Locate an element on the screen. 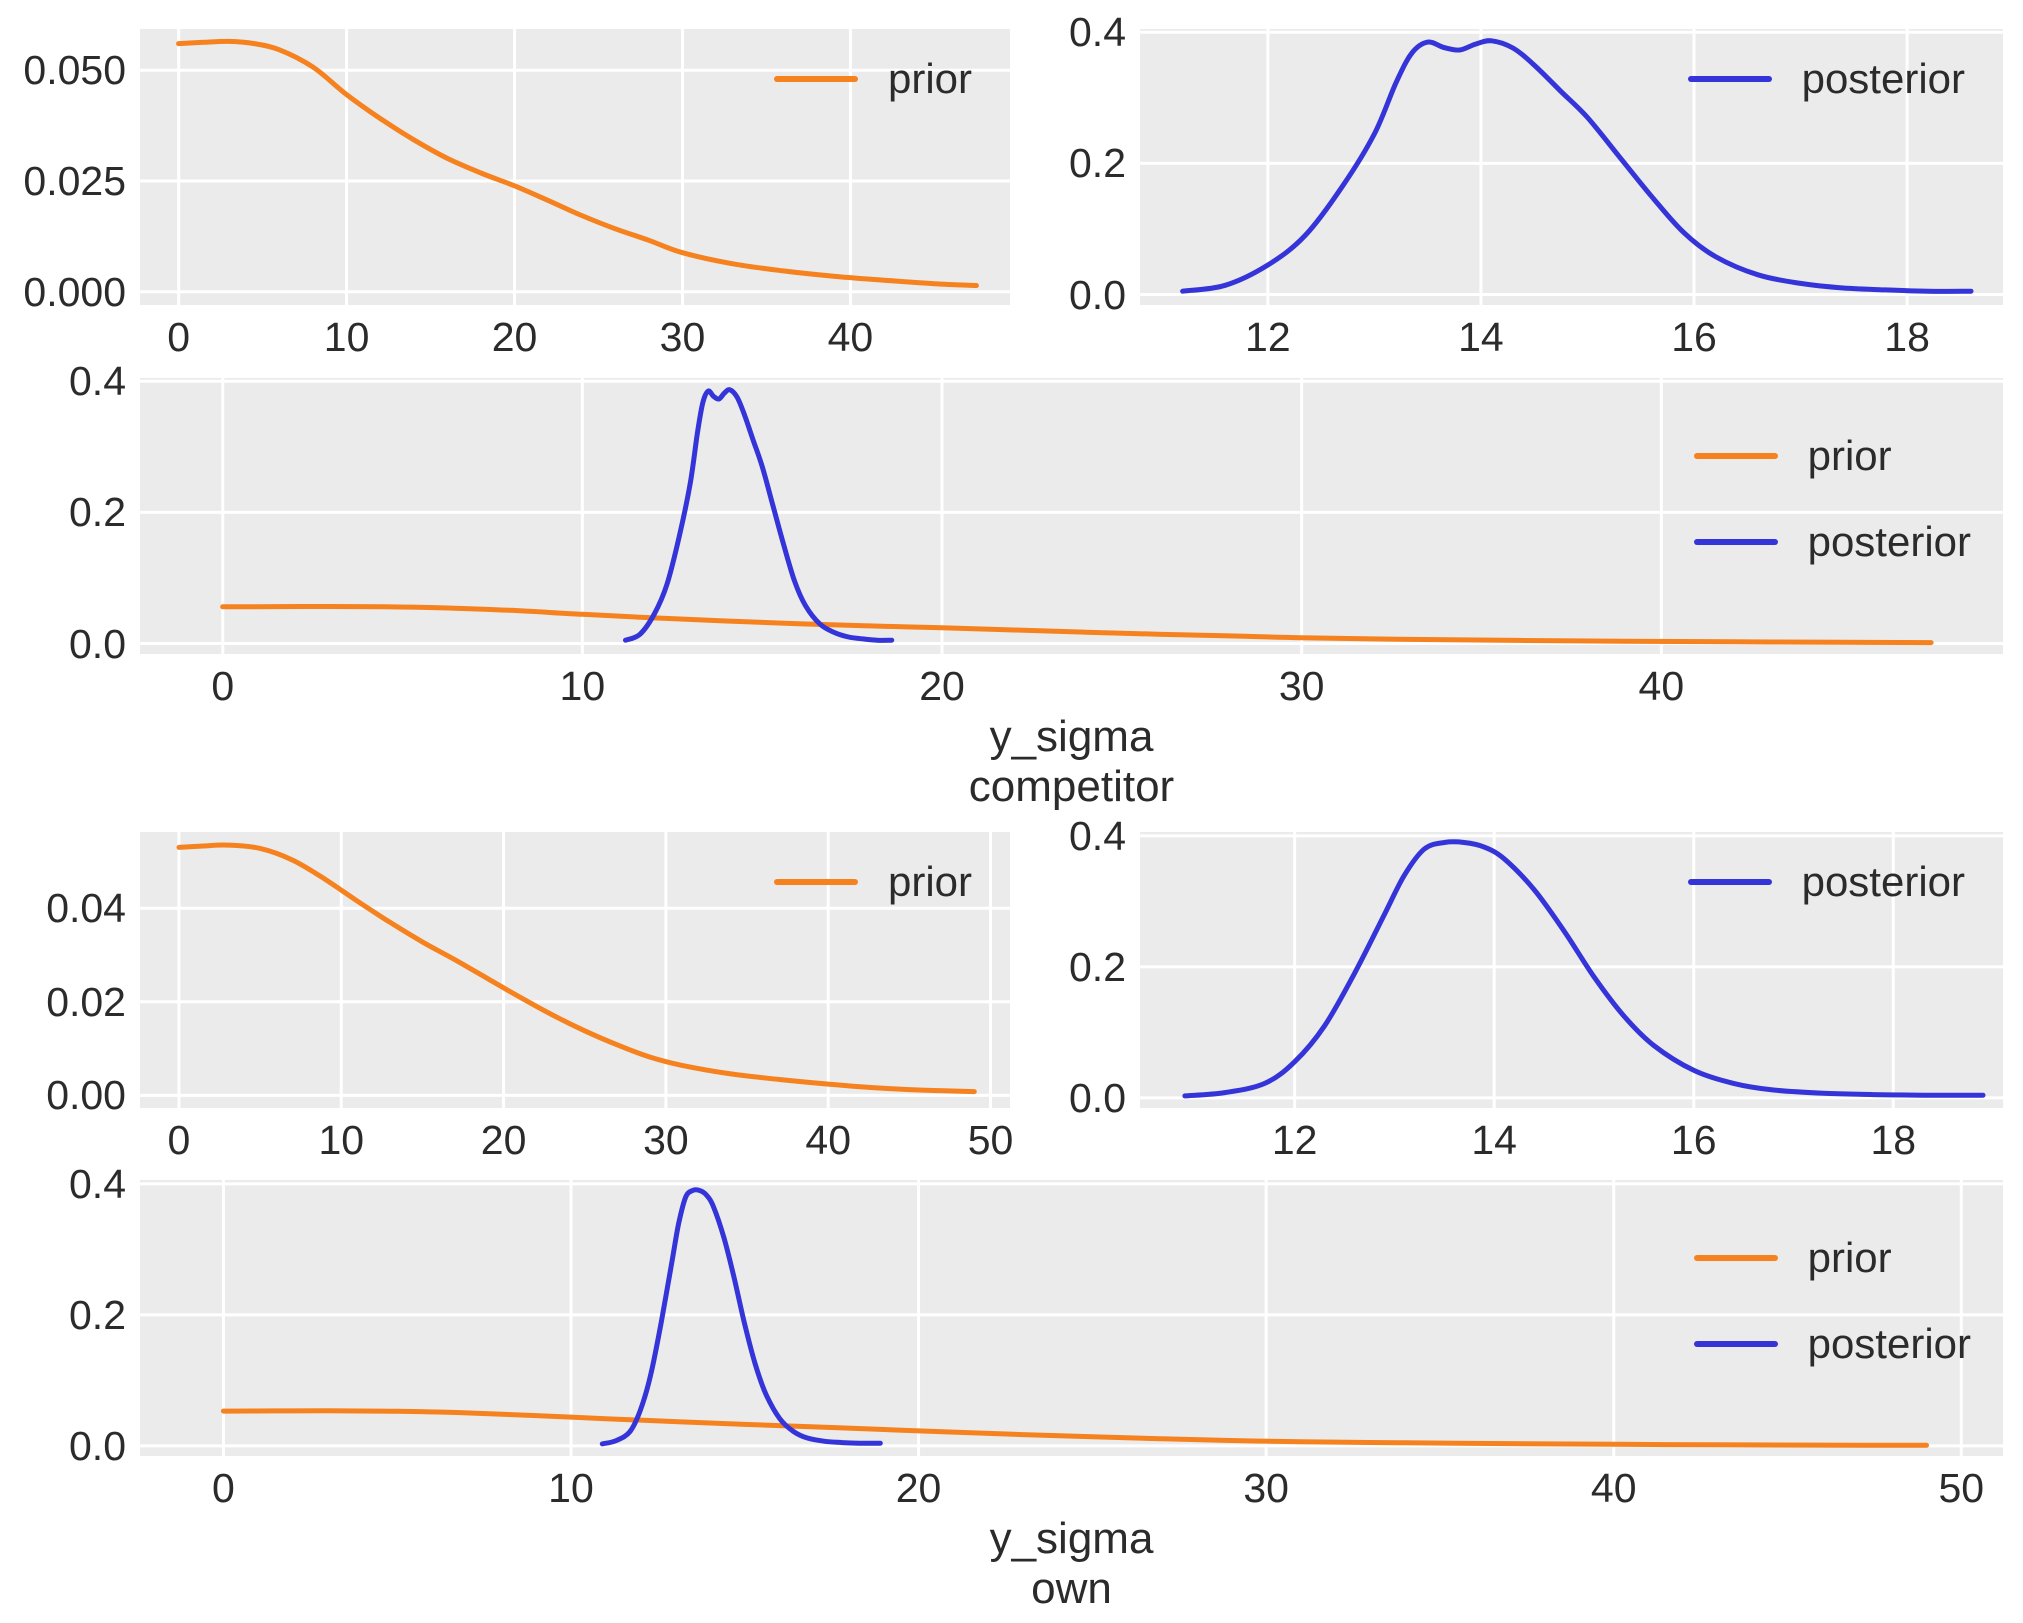 The width and height of the screenshot is (2023, 1623). legend-own-posterior: posterior is located at coordinates (1826, 882).